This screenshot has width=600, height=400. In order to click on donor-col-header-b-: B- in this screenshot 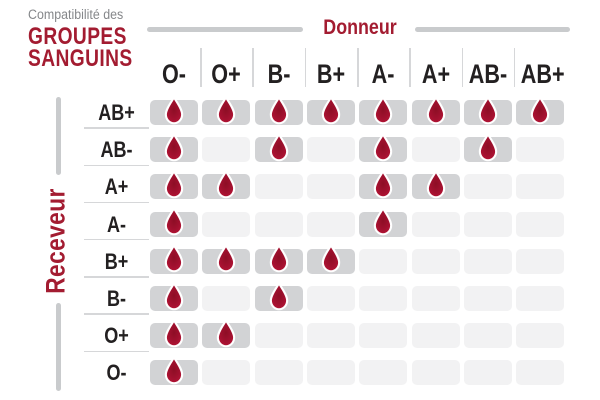, I will do `click(278, 74)`.